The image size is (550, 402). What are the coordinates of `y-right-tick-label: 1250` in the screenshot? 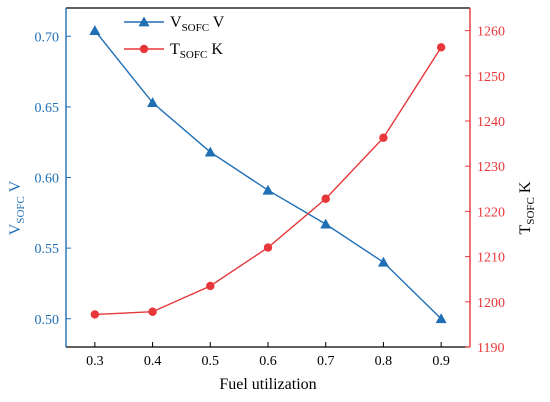 It's located at (491, 77).